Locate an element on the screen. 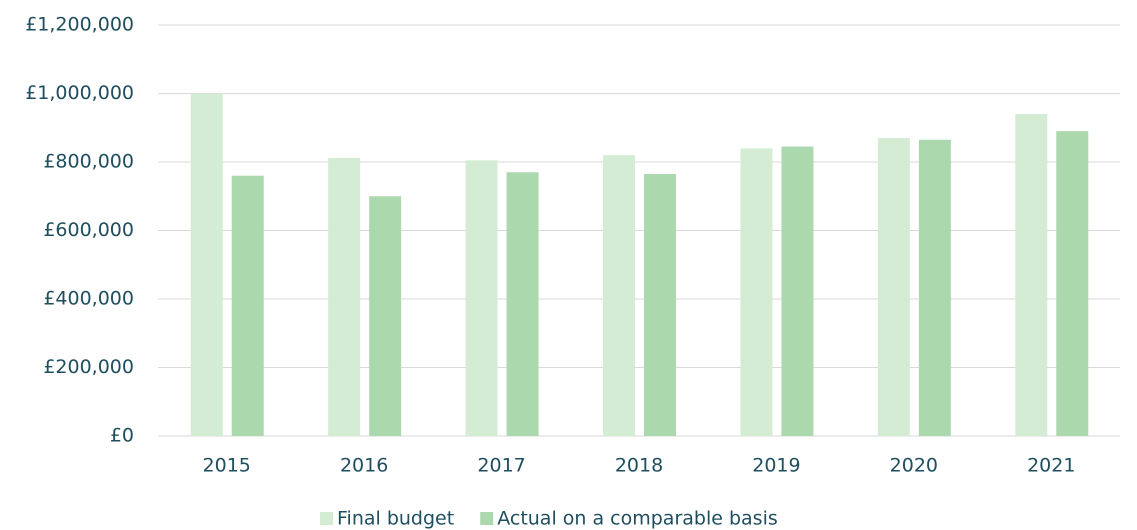 The height and width of the screenshot is (530, 1137). legend-label: Actual on a comparable basis is located at coordinates (637, 519).